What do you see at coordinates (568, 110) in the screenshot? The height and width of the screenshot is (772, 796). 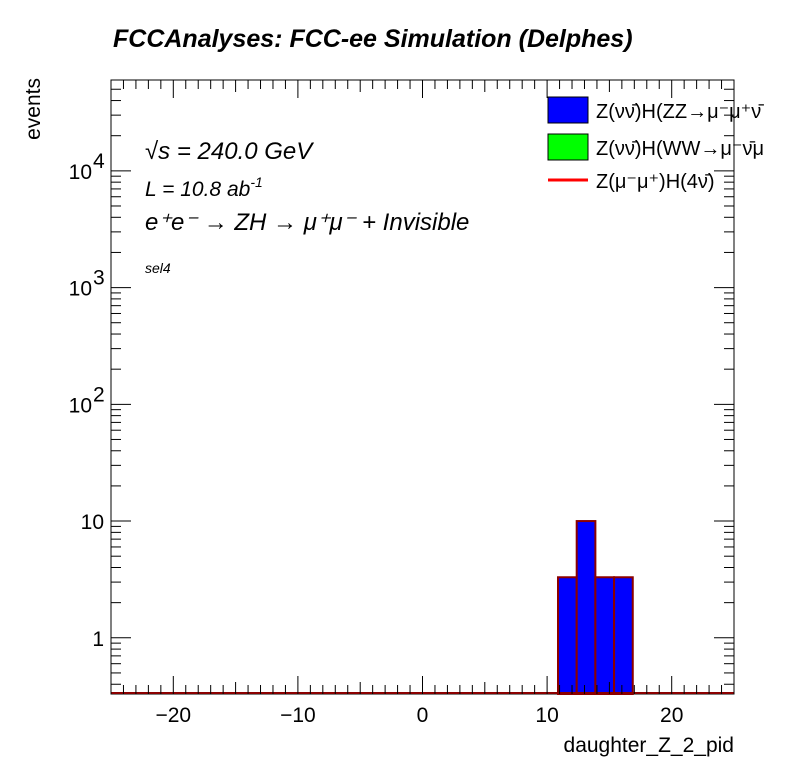 I see `legend-swatch-zz` at bounding box center [568, 110].